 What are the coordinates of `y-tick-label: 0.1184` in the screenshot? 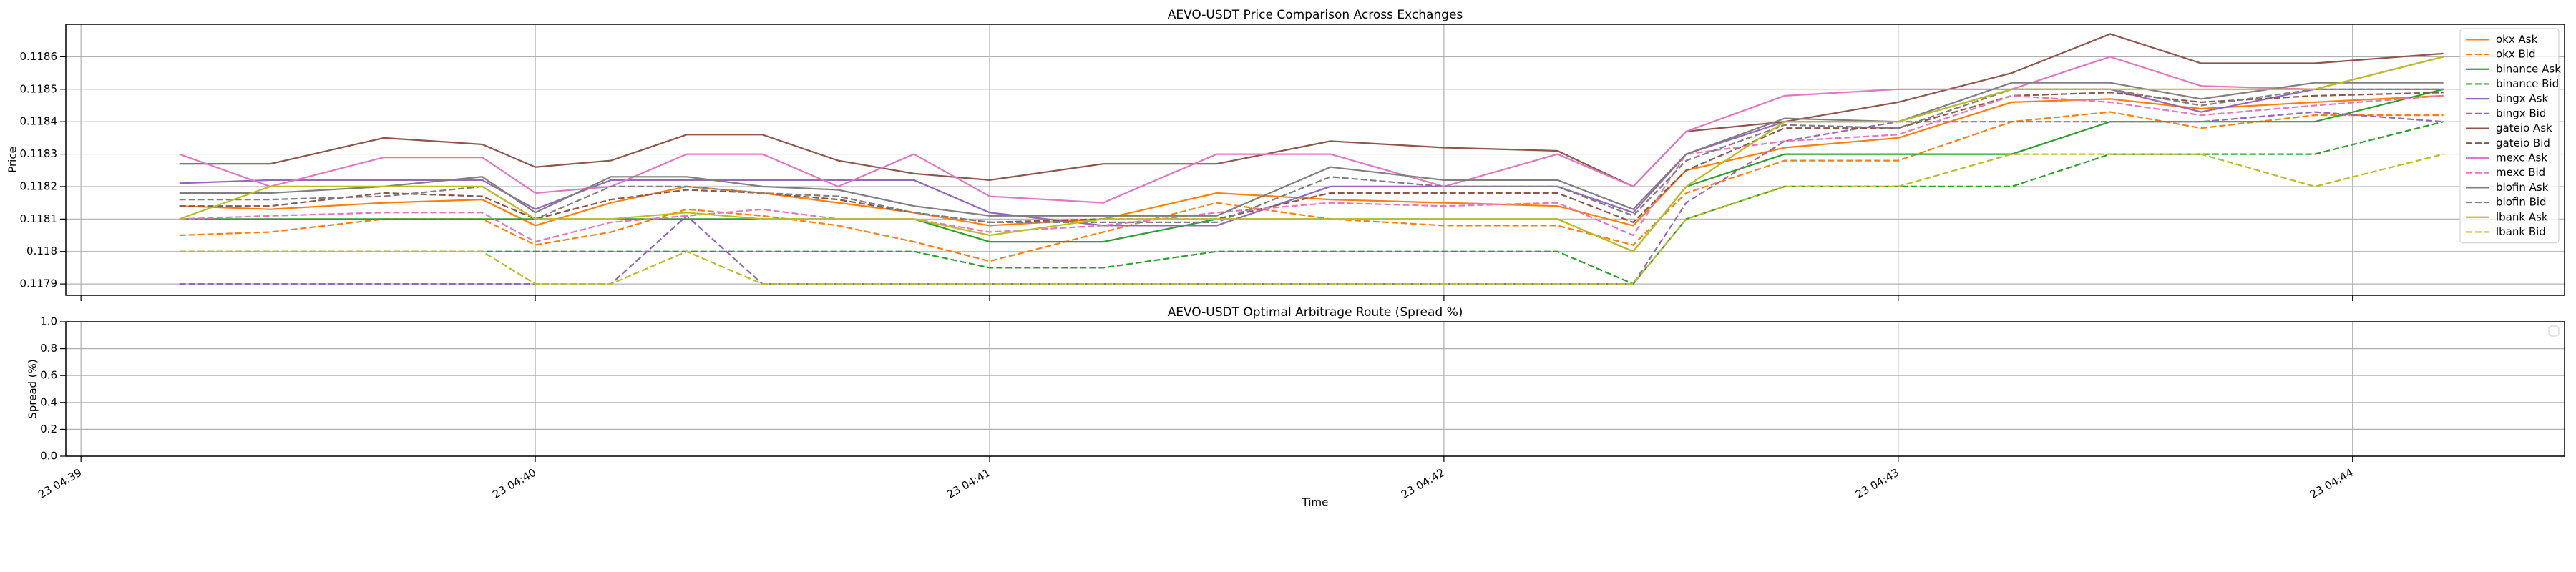 It's located at (39, 121).